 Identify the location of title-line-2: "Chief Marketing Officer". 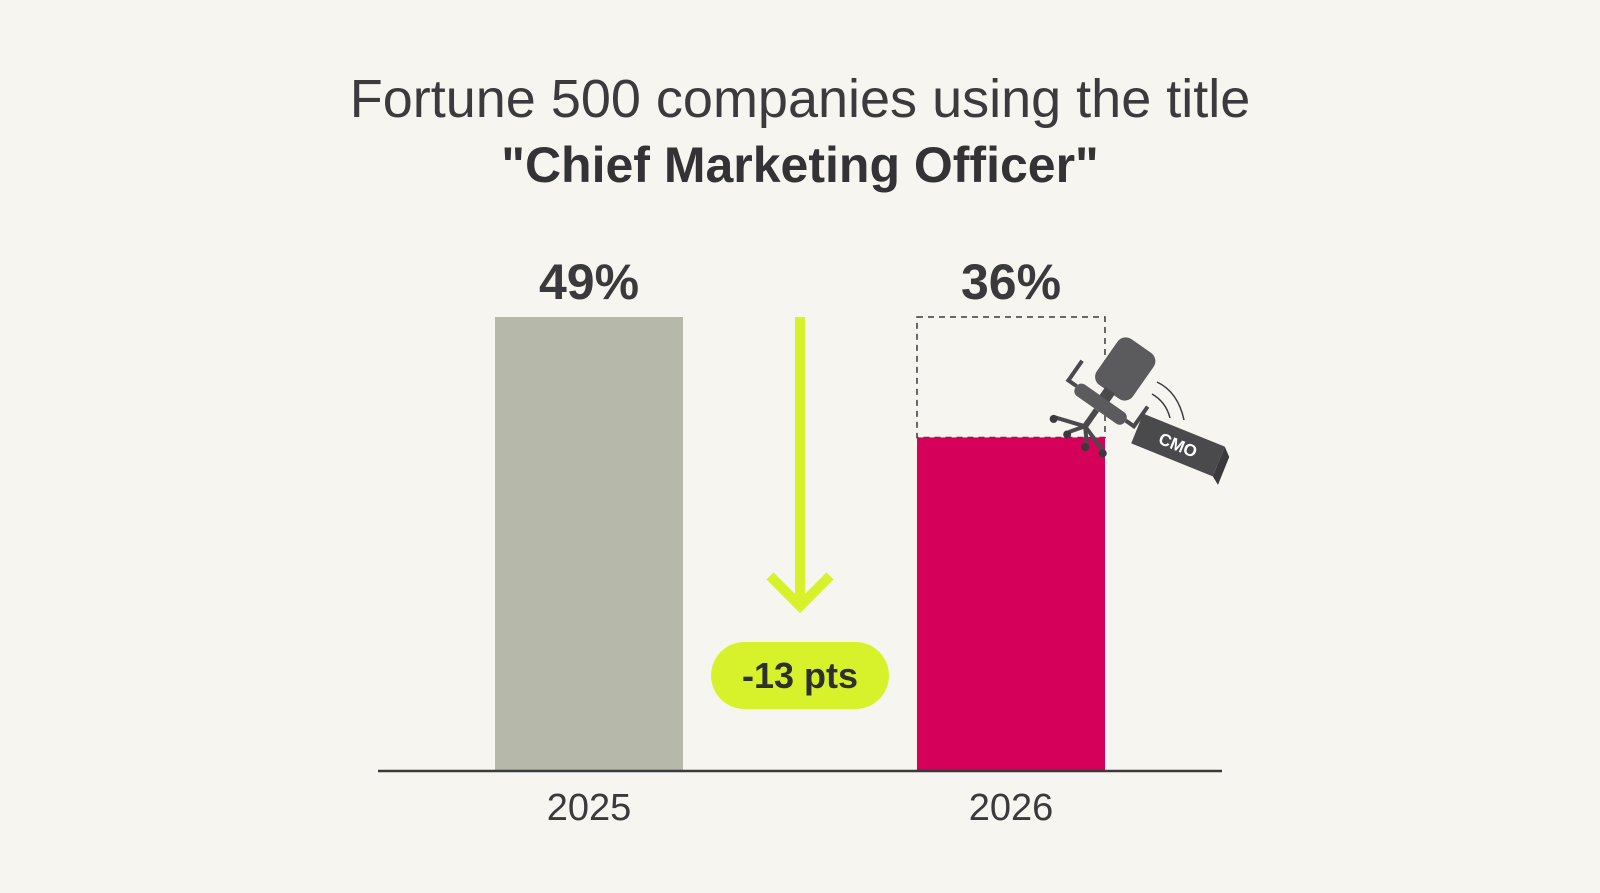
(800, 165).